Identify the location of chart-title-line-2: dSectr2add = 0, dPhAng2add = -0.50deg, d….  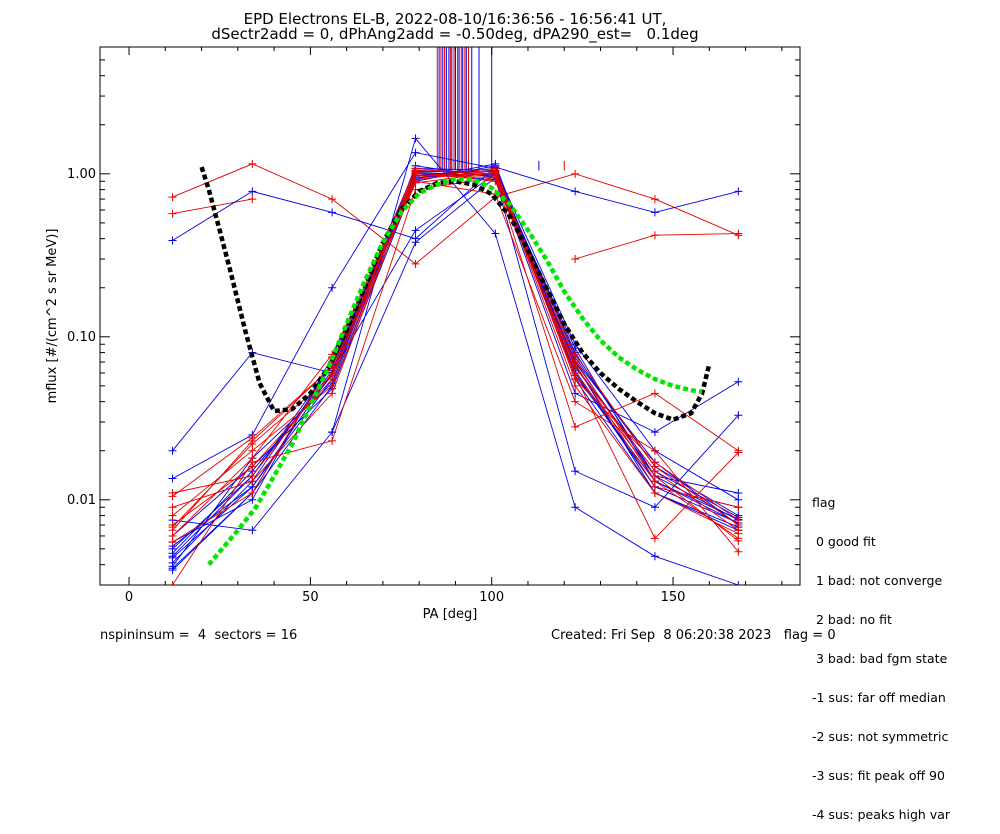
(455, 34).